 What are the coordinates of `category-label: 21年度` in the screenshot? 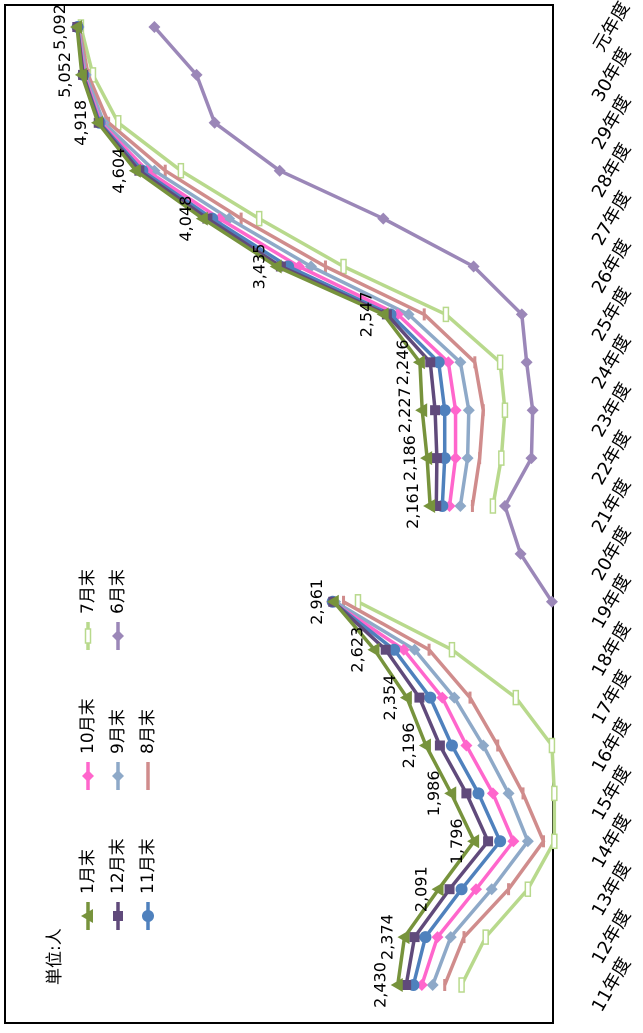 It's located at (612, 506).